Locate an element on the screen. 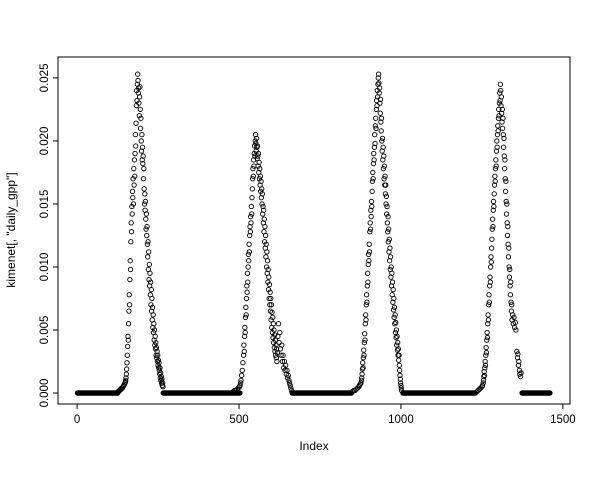 This screenshot has height=480, width=600. x-axis-title: Index is located at coordinates (313, 446).